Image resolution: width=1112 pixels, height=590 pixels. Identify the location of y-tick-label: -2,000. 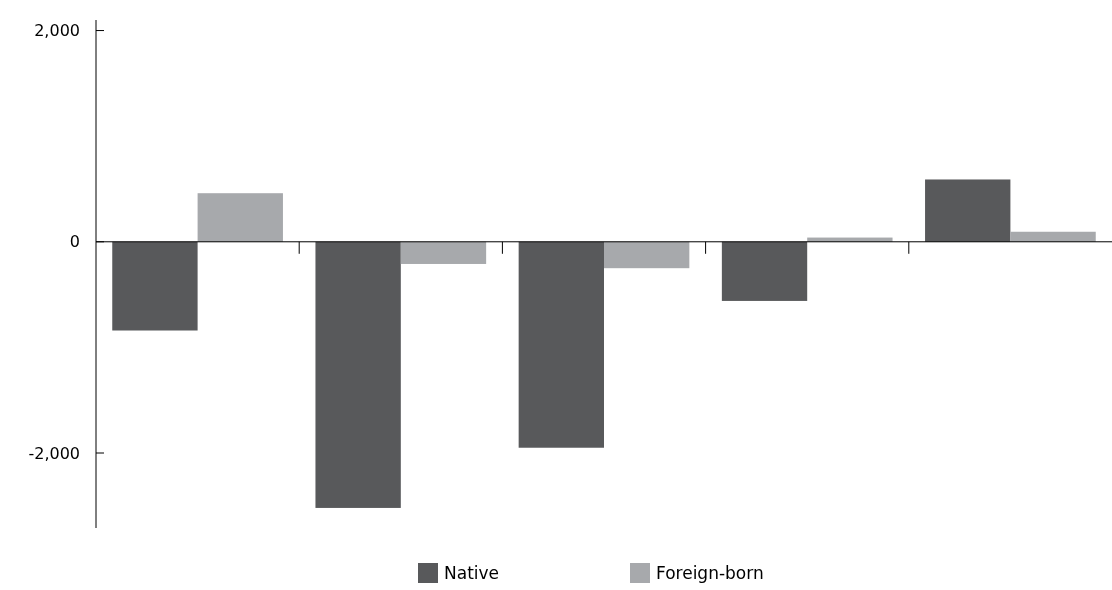
(54, 453).